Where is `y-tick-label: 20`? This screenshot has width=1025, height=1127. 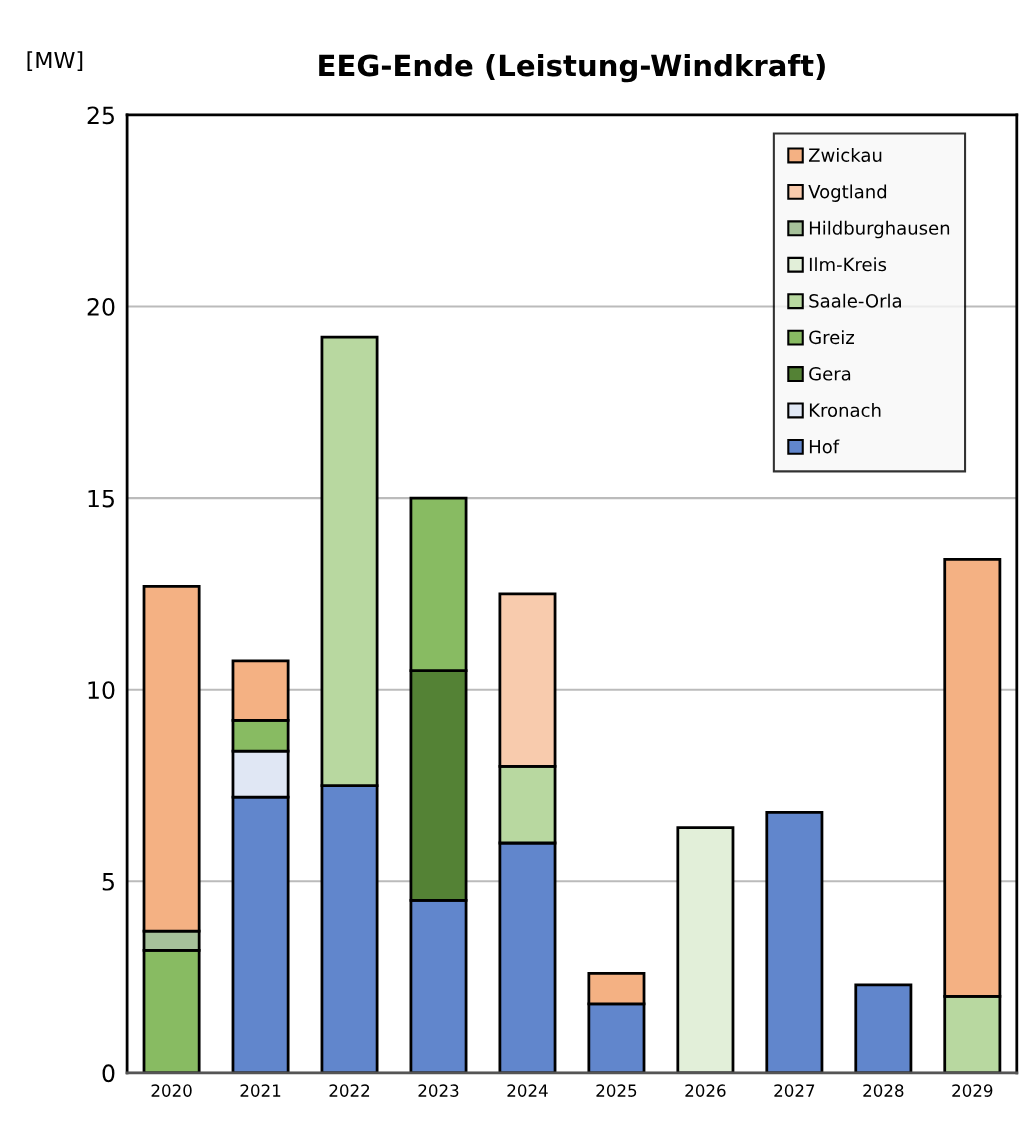 y-tick-label: 20 is located at coordinates (101, 306).